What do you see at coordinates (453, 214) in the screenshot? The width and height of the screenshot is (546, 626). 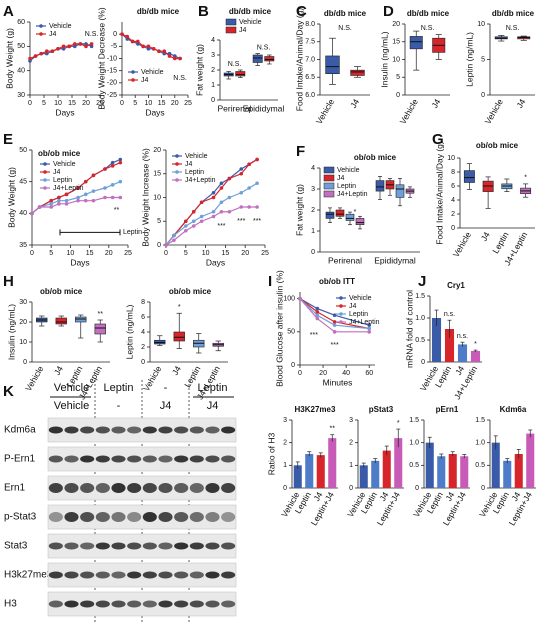 I see `y-tick-label: 2` at bounding box center [453, 214].